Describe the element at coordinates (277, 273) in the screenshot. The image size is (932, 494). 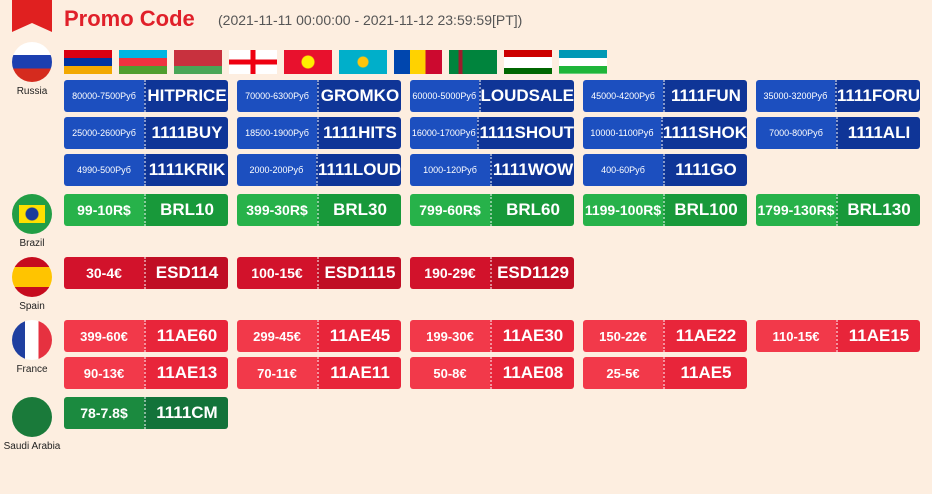
I see `coupon-condition: 100-15€` at that location.